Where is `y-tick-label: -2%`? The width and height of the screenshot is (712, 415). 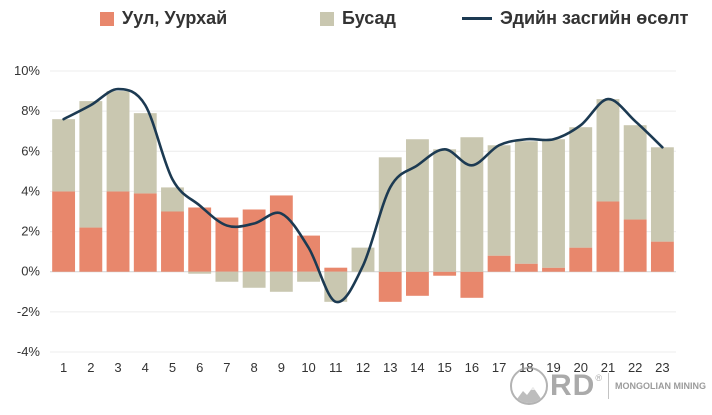
y-tick-label: -2% is located at coordinates (29, 311).